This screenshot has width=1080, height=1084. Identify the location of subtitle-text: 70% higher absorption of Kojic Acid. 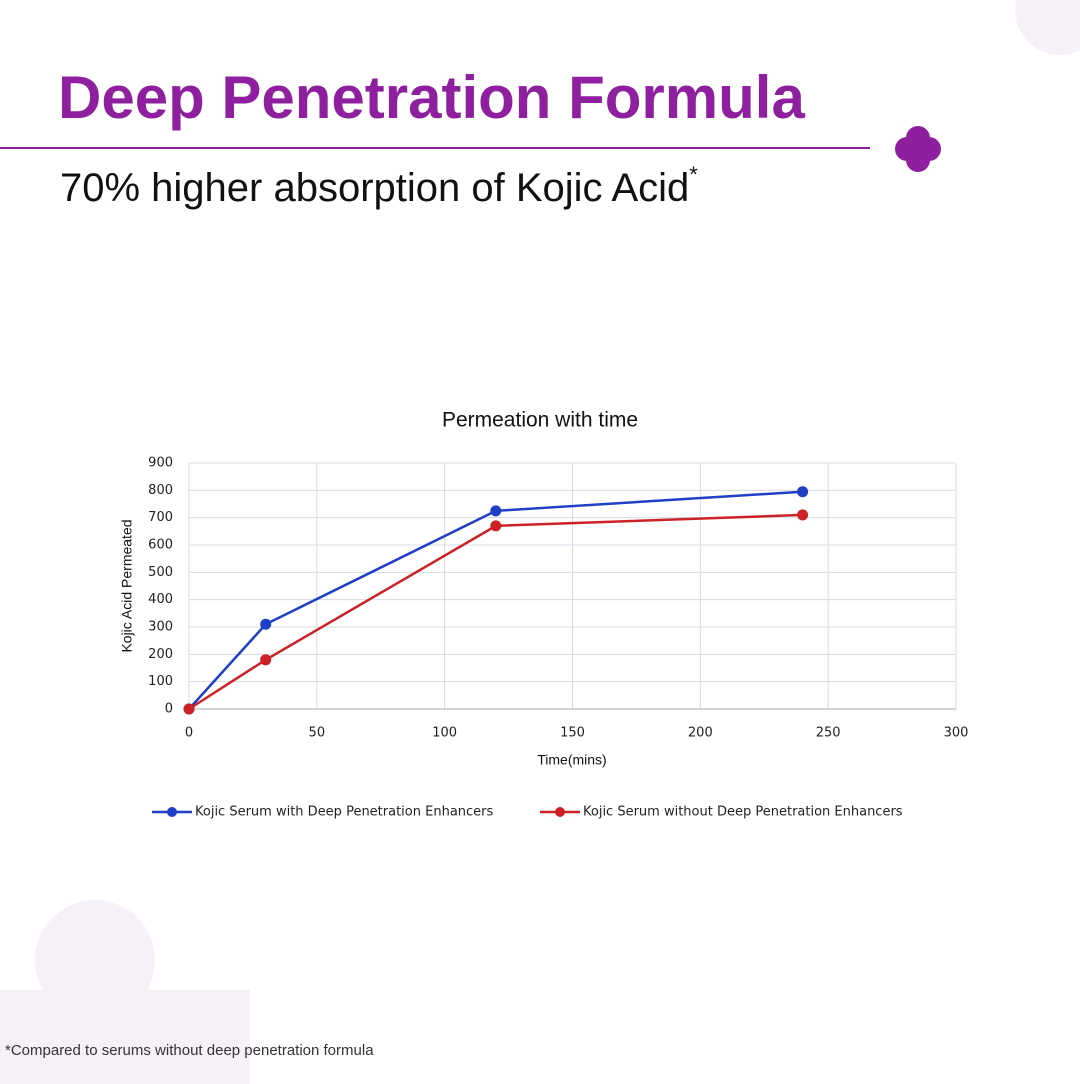
(374, 188).